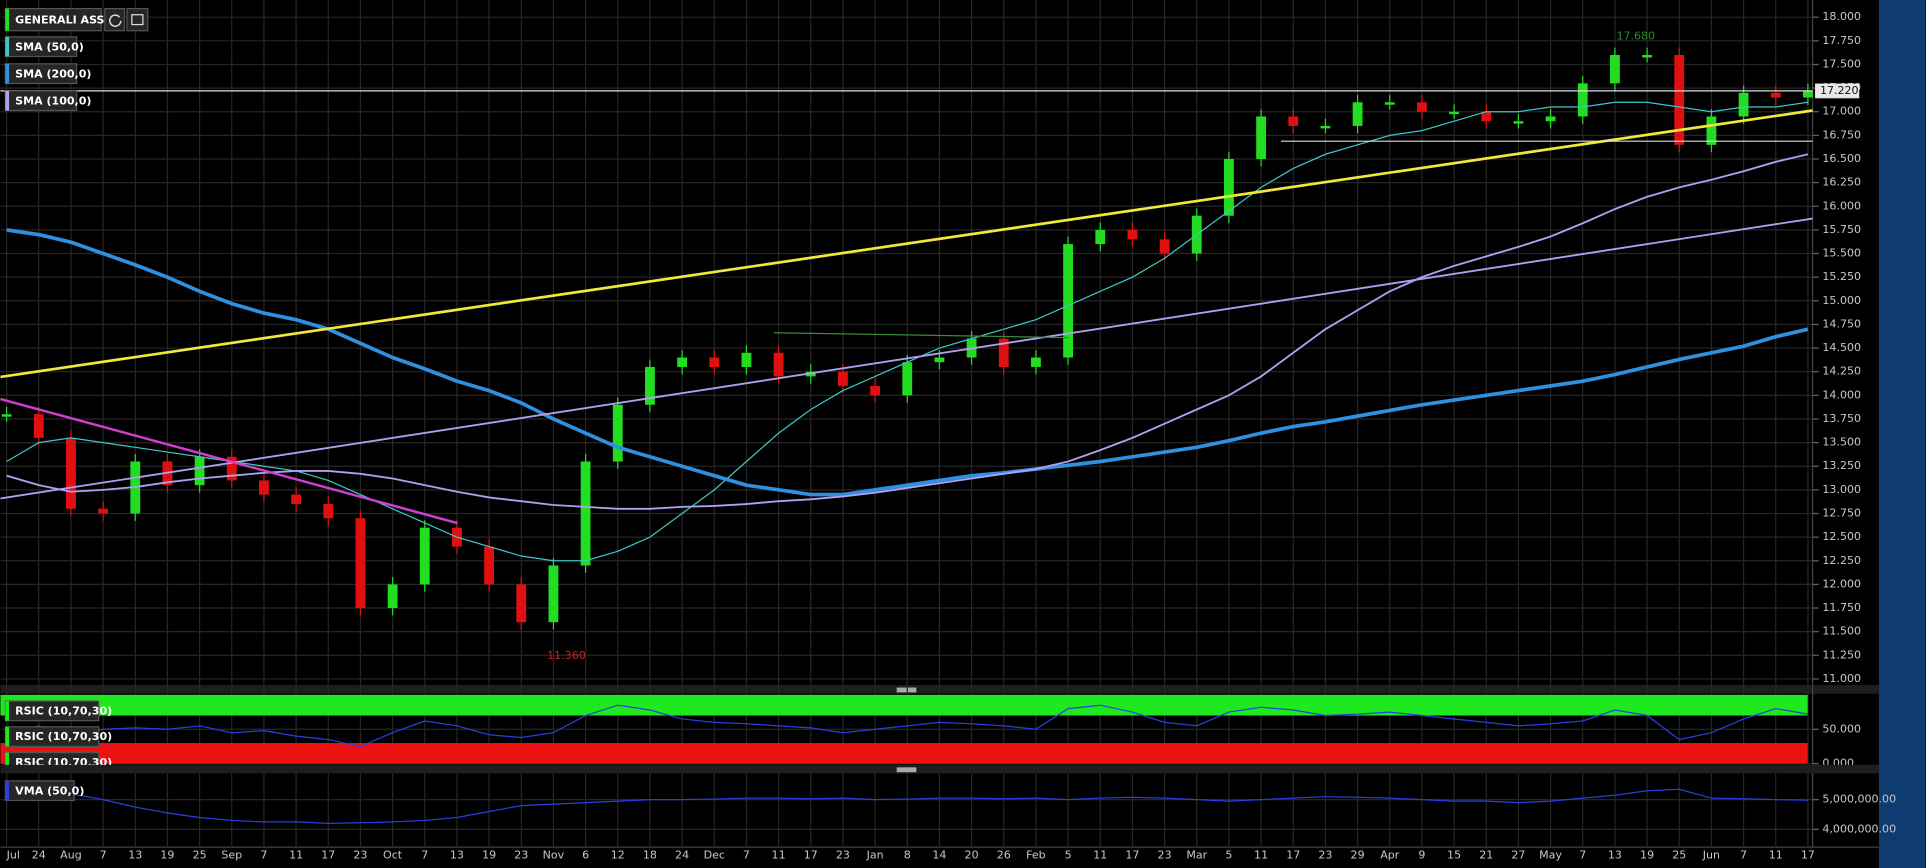 The image size is (1926, 868). What do you see at coordinates (1859, 828) in the screenshot?
I see `vma-tick-label: 4,000,000.00` at bounding box center [1859, 828].